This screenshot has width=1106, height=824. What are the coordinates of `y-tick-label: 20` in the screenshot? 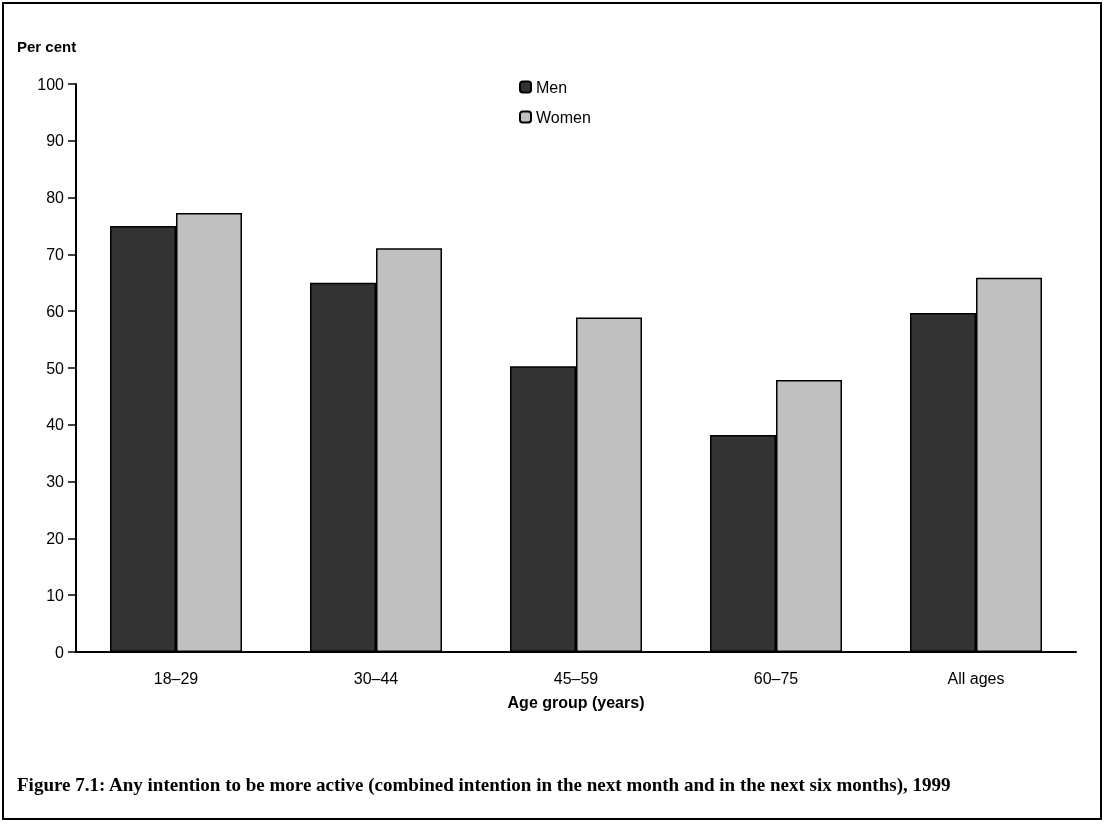 It's located at (55, 538).